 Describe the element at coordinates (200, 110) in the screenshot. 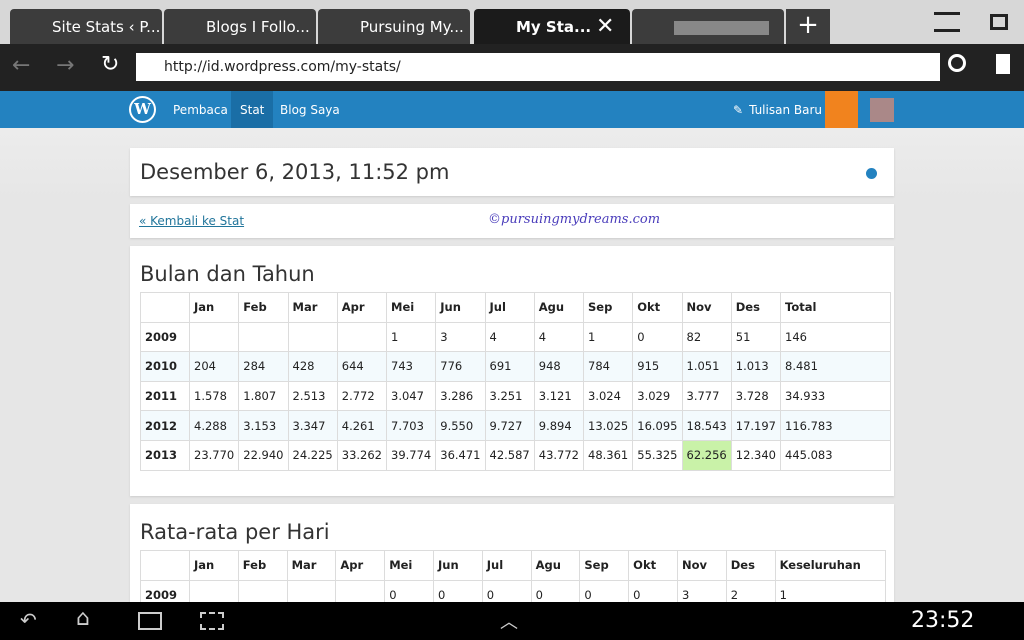

I see `nav-item: Pembaca` at that location.